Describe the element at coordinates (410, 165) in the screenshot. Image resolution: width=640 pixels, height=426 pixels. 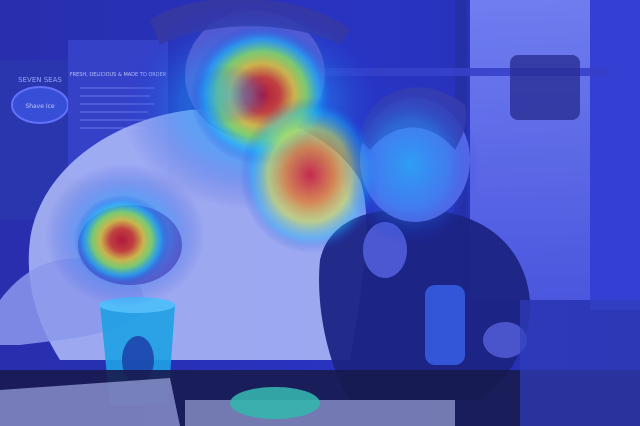
I see `heat-child-face` at that location.